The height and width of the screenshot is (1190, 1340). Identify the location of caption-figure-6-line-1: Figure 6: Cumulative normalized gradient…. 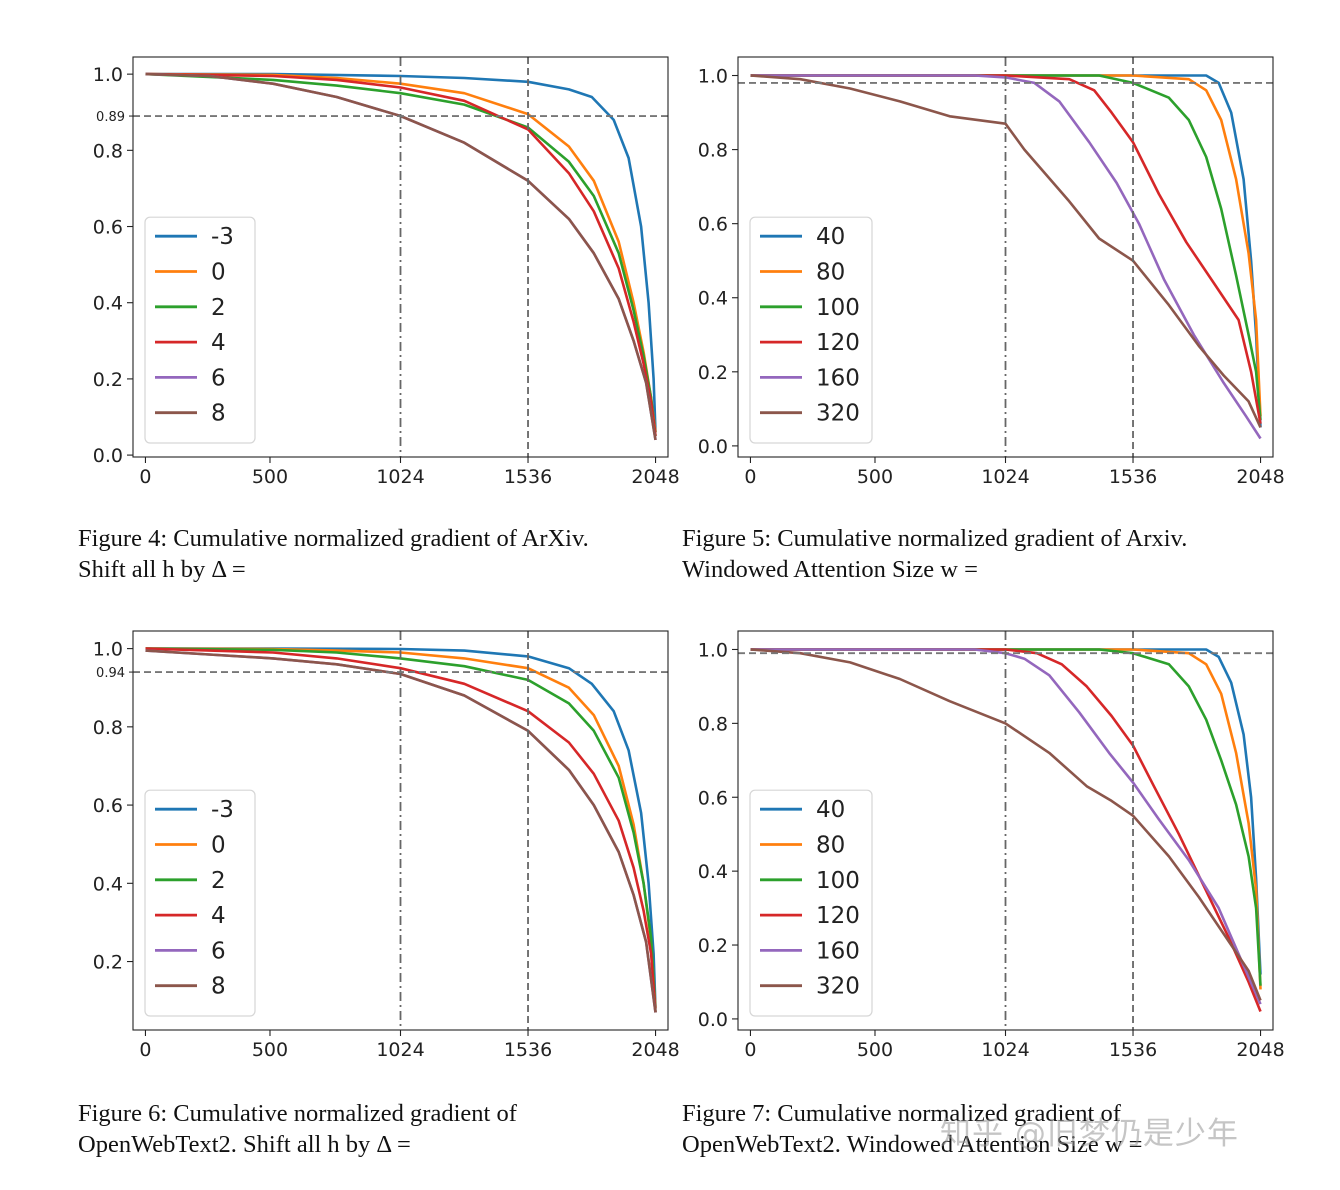
(297, 1113).